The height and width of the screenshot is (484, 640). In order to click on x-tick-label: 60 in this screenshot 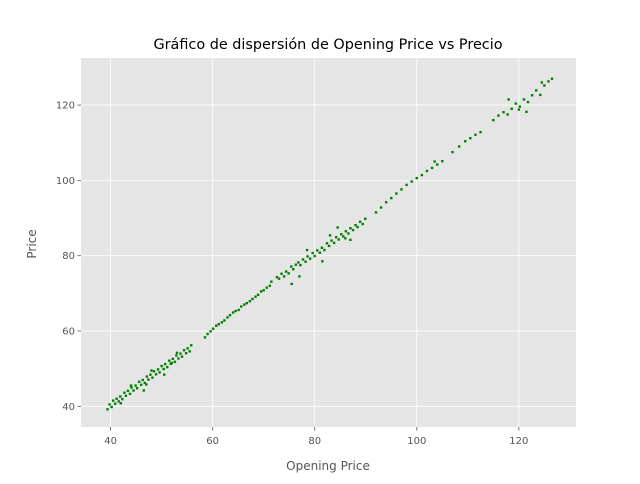, I will do `click(212, 441)`.